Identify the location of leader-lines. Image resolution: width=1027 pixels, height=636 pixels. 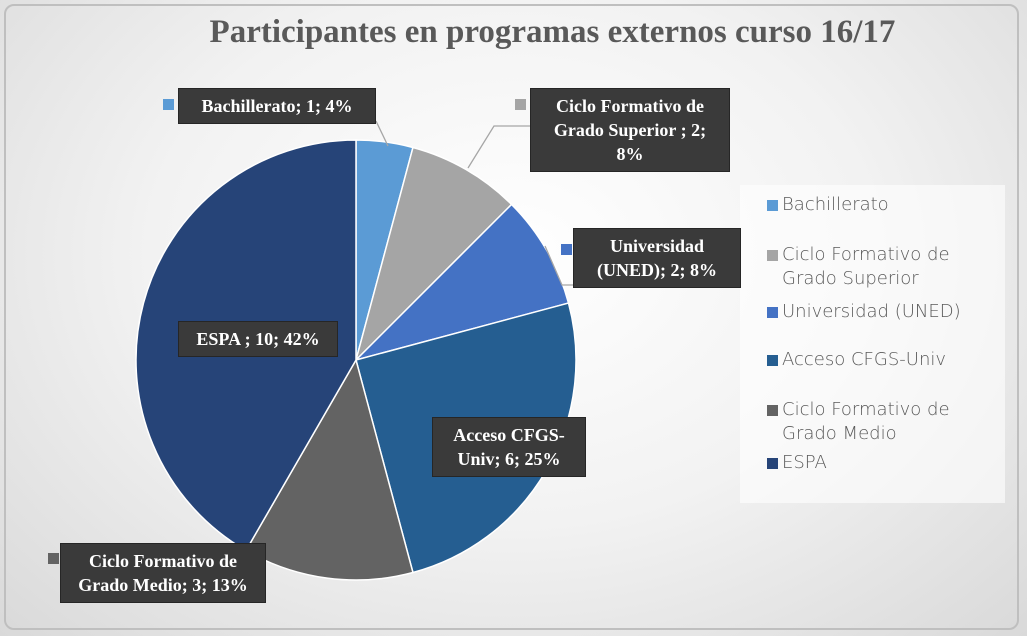
(474, 203).